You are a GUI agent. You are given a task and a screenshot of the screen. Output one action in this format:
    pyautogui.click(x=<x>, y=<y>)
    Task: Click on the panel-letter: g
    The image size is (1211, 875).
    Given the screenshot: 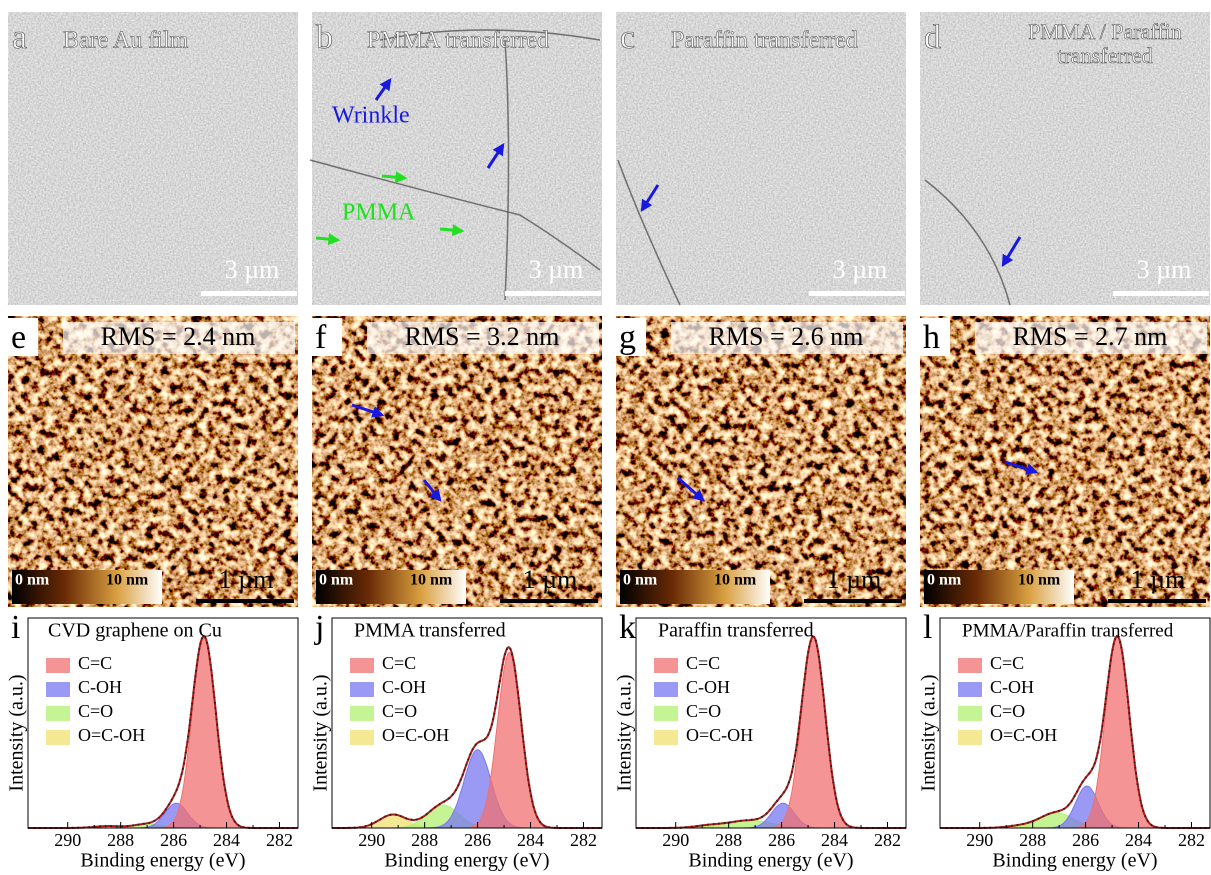 What is the action you would take?
    pyautogui.click(x=627, y=337)
    